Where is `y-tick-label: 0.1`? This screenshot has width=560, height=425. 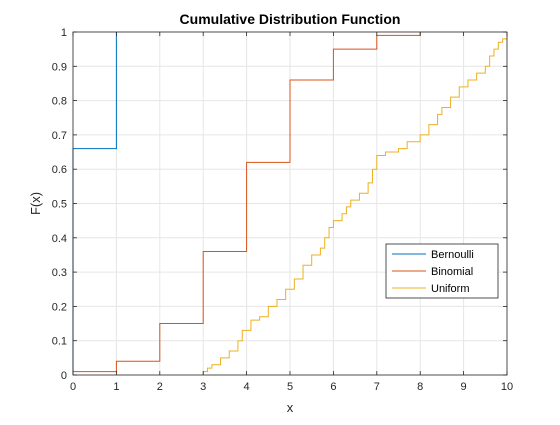 y-tick-label: 0.1 is located at coordinates (59, 342).